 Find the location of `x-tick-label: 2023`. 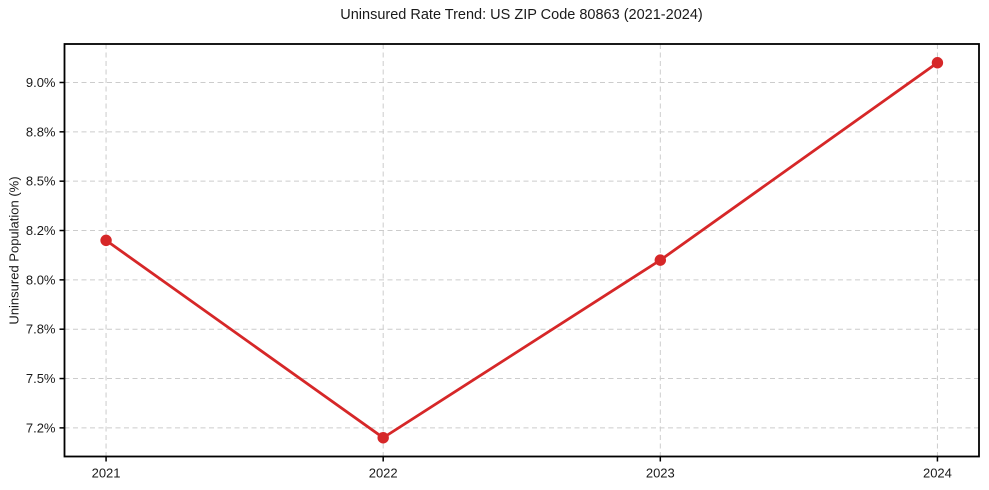

x-tick-label: 2023 is located at coordinates (660, 473).